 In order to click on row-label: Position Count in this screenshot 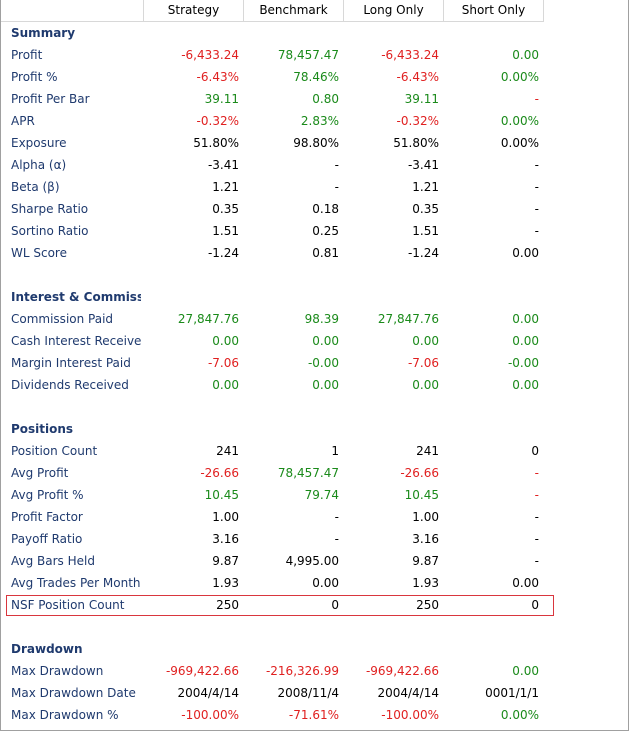, I will do `click(54, 451)`.